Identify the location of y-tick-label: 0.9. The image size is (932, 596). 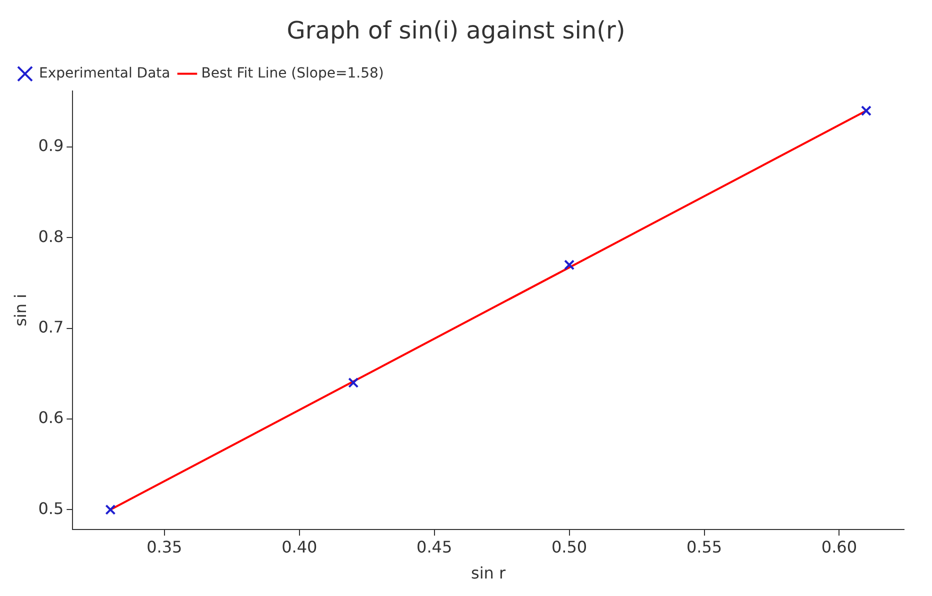
(51, 146).